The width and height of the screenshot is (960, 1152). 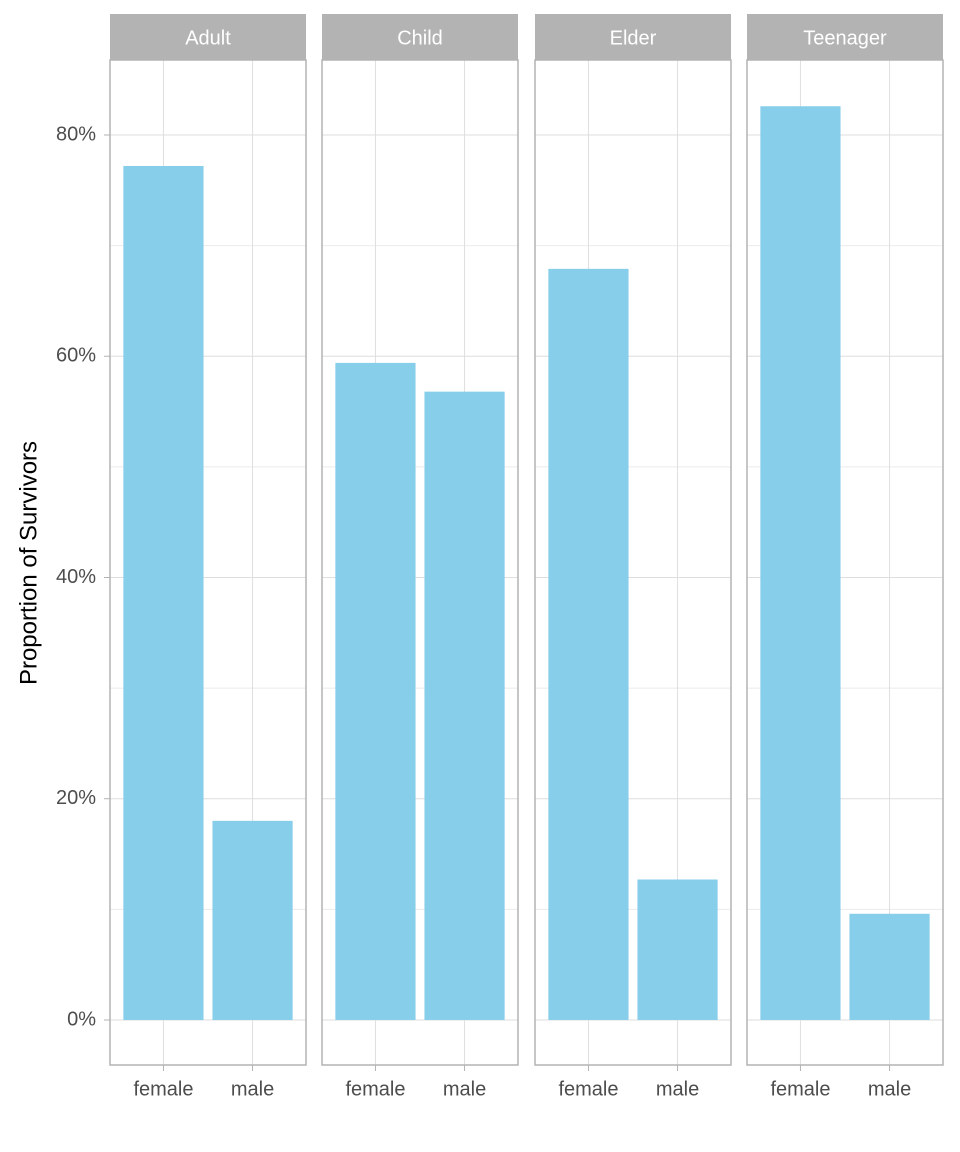 What do you see at coordinates (76, 134) in the screenshot?
I see `y-tick-label: 80%` at bounding box center [76, 134].